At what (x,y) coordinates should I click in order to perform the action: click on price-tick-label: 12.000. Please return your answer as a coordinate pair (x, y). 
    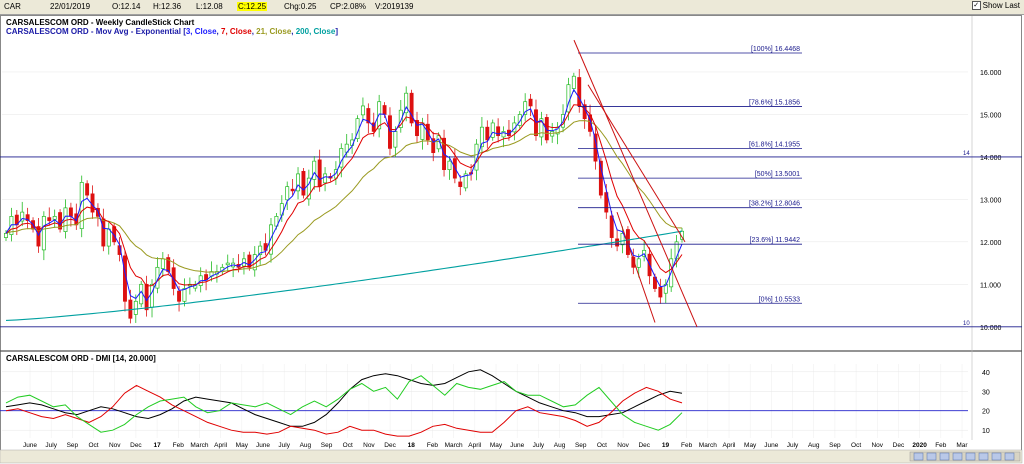
    Looking at the image, I should click on (991, 243).